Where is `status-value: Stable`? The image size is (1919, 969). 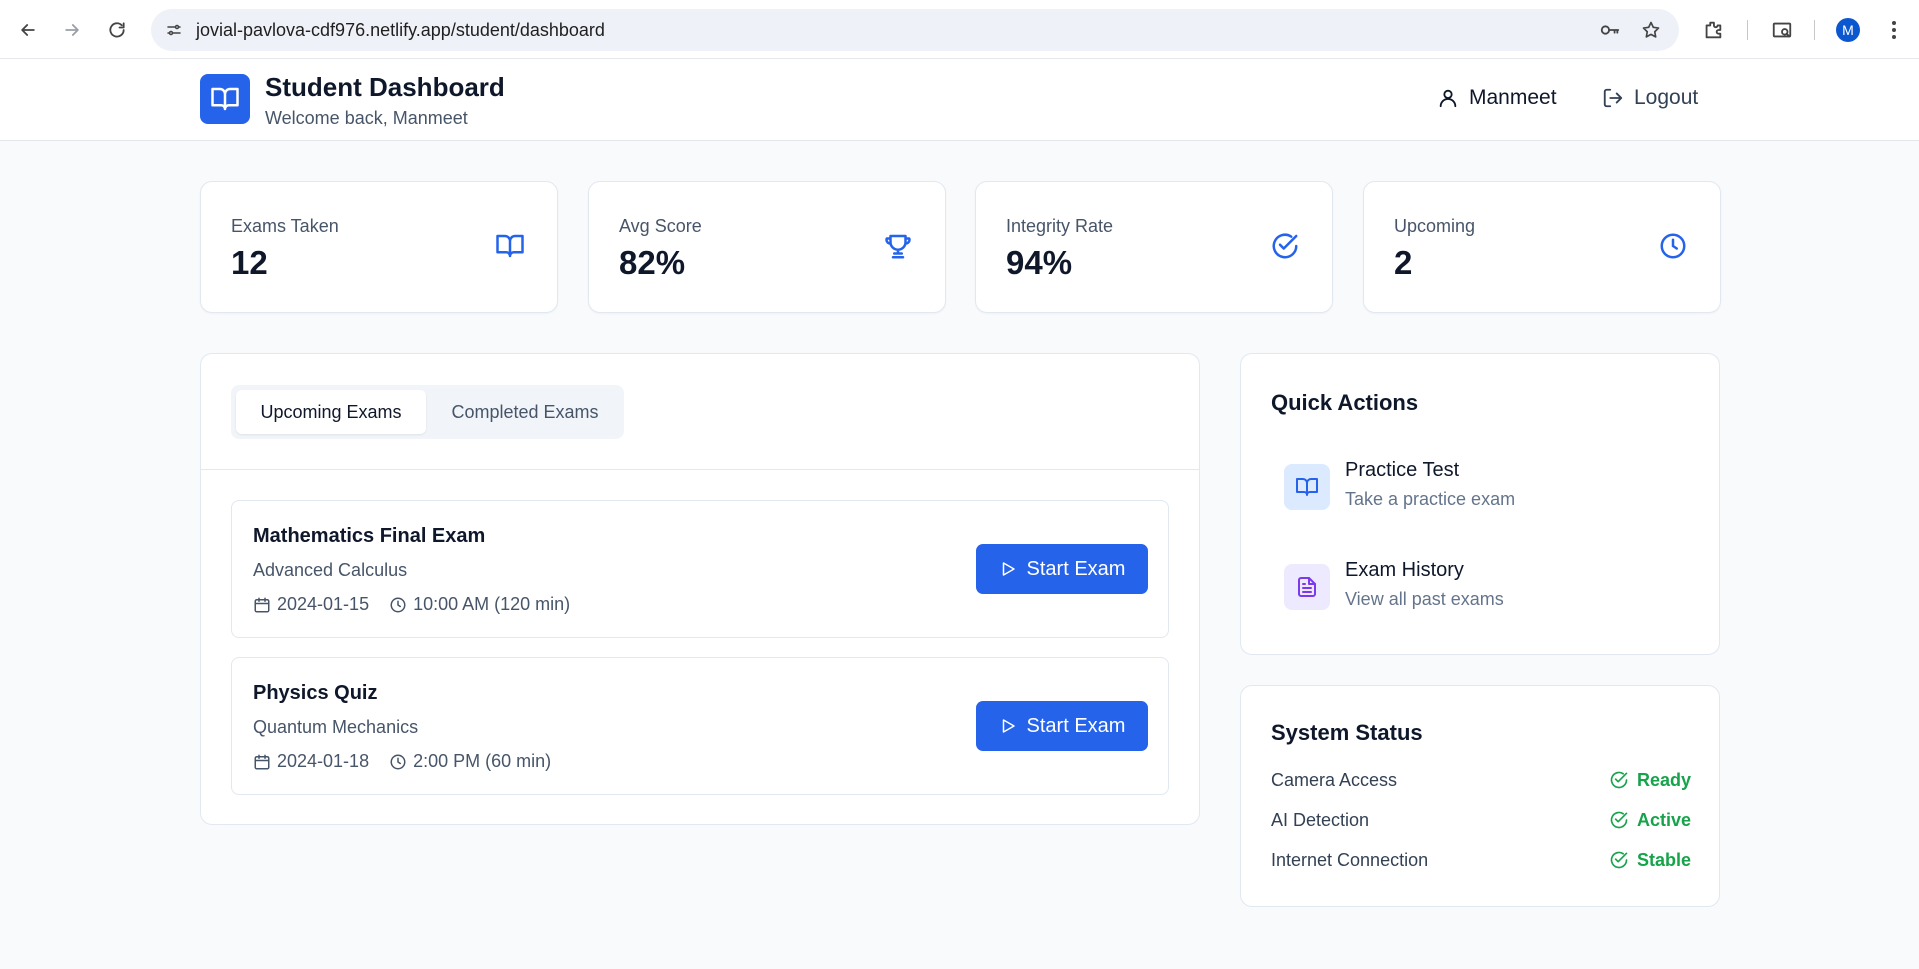 status-value: Stable is located at coordinates (1663, 859).